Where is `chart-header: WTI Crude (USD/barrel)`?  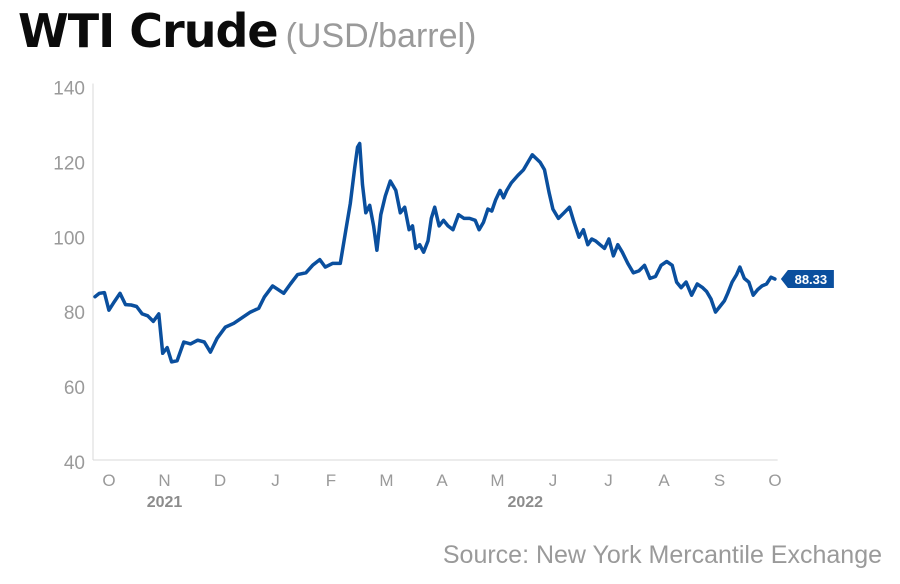
chart-header: WTI Crude (USD/barrel) is located at coordinates (247, 31).